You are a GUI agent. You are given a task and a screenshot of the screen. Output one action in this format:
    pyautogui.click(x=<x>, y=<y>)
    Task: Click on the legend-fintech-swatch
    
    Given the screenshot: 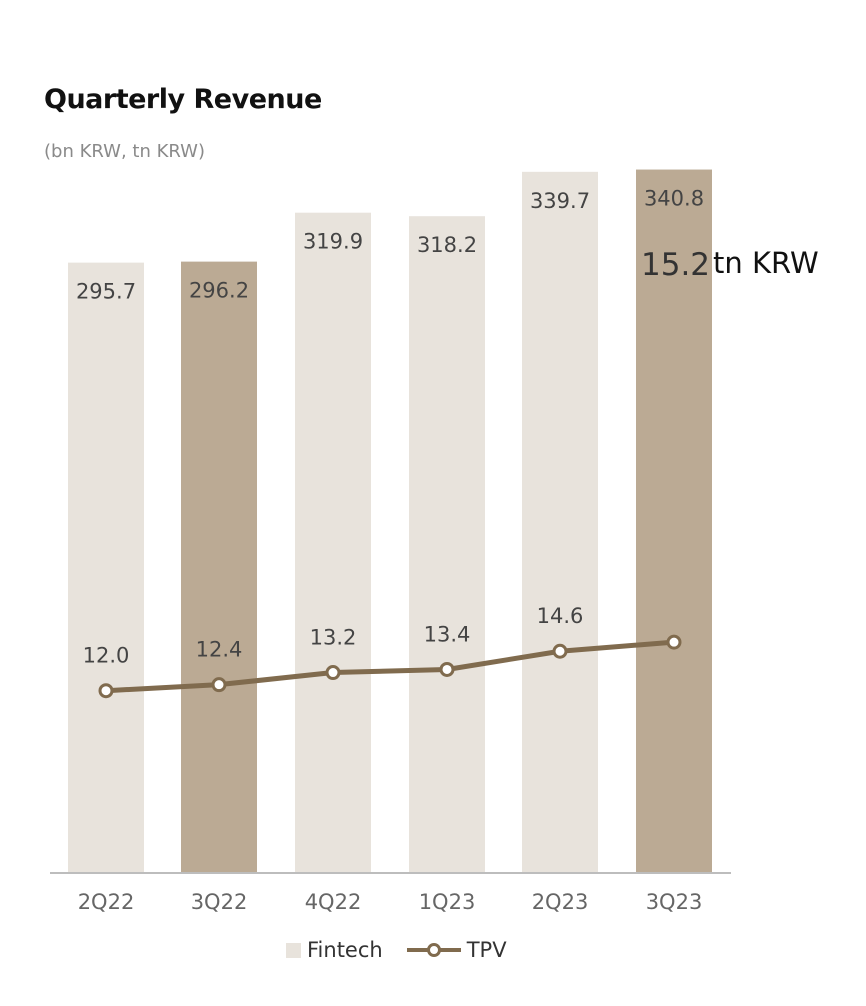 What is the action you would take?
    pyautogui.click(x=293, y=950)
    